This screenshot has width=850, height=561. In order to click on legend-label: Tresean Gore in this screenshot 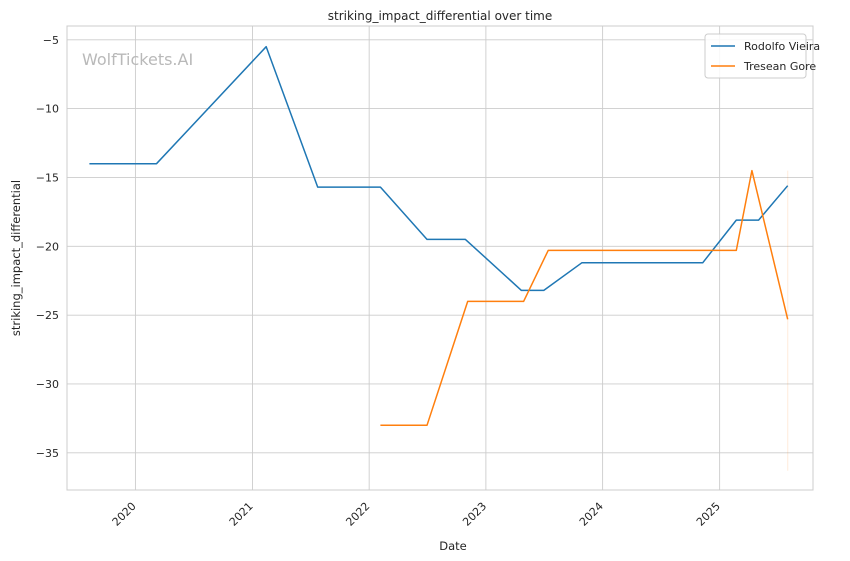, I will do `click(779, 66)`.